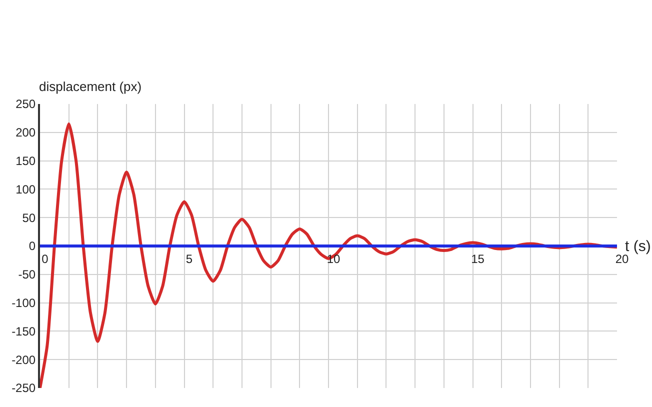 Image resolution: width=652 pixels, height=407 pixels. What do you see at coordinates (32, 246) in the screenshot?
I see `y-tick-label: 0` at bounding box center [32, 246].